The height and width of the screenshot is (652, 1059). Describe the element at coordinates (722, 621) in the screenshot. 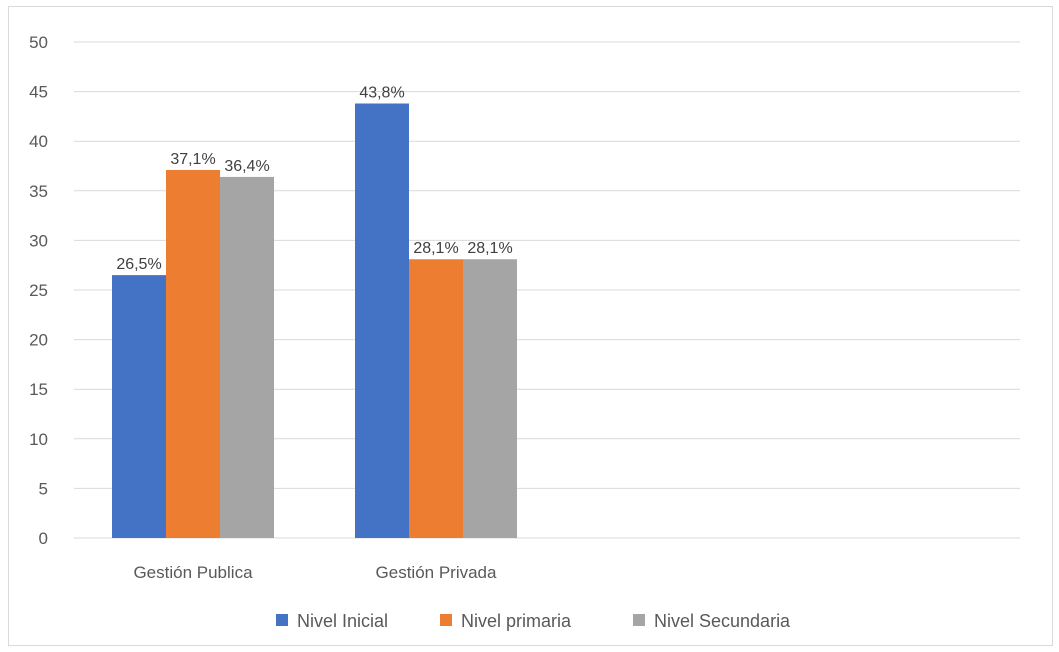

I see `legend-label: Nivel Secundaria` at that location.